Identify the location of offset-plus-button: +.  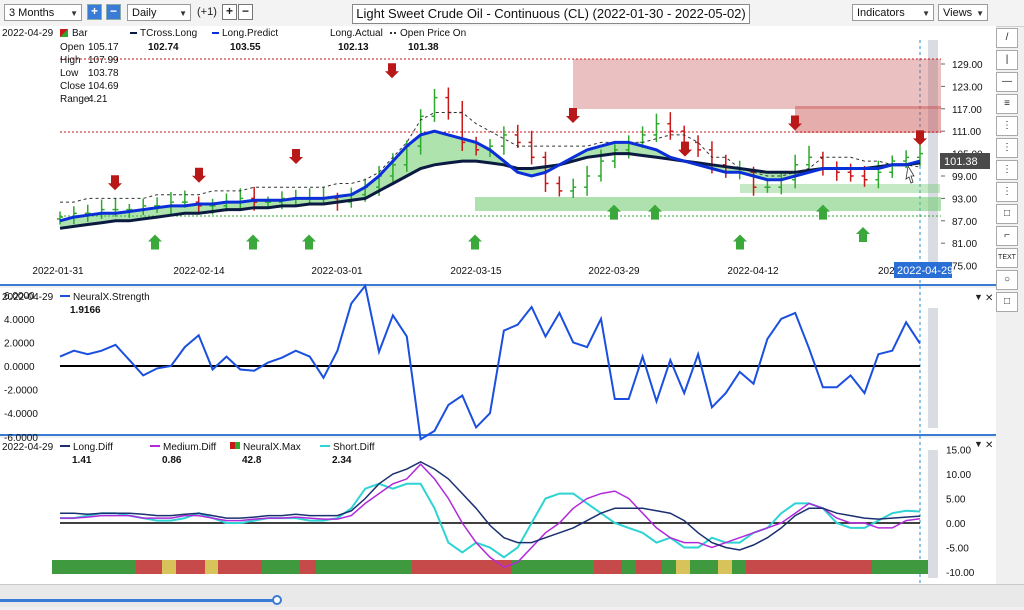
(229, 12).